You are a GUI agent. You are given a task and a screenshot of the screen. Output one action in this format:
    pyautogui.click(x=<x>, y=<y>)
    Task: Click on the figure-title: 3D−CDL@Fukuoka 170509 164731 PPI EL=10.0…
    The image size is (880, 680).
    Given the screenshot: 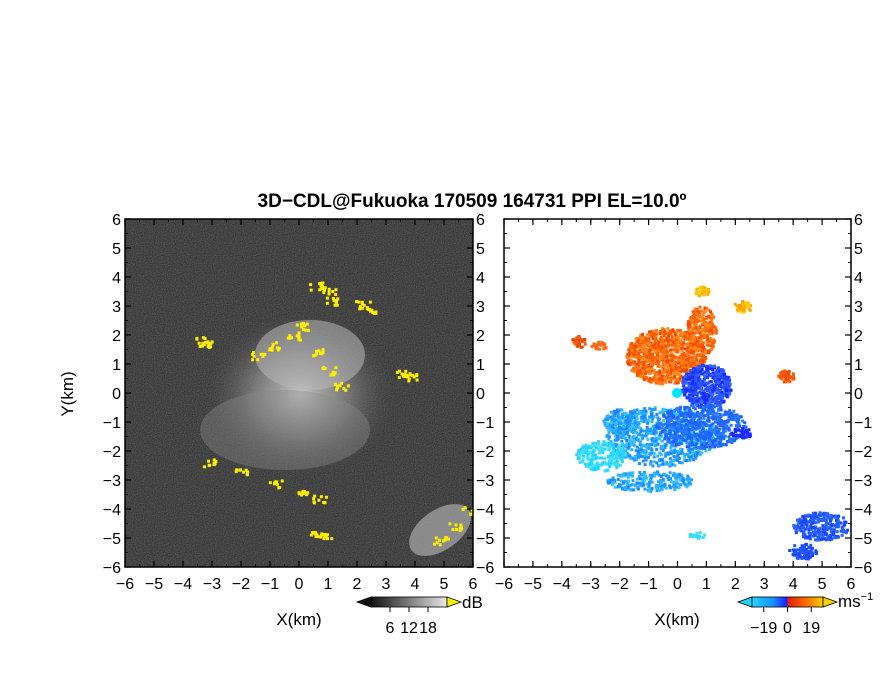 What is the action you would take?
    pyautogui.click(x=472, y=201)
    